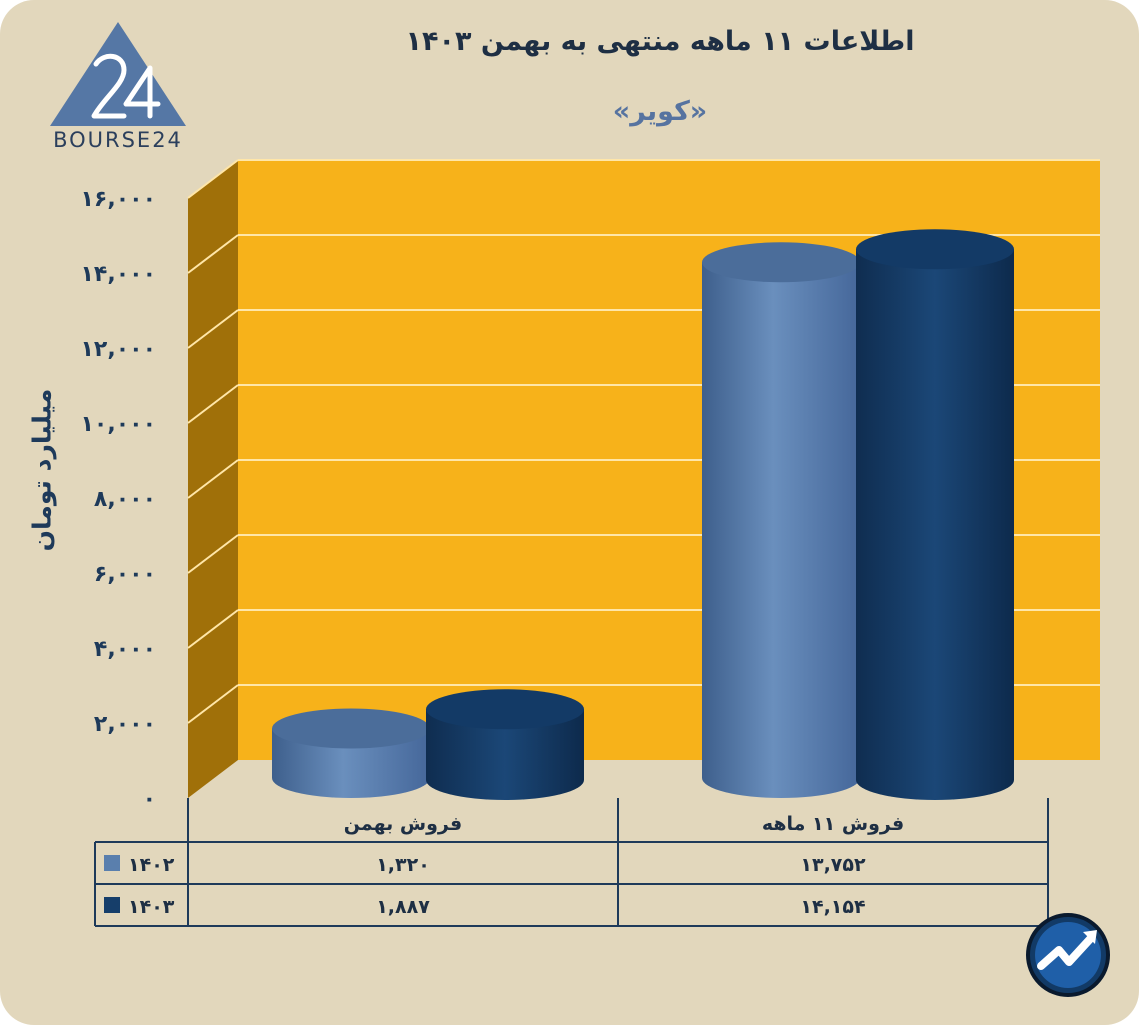 The image size is (1139, 1025). Describe the element at coordinates (403, 824) in the screenshot. I see `category-label: فروش بهمن` at that location.